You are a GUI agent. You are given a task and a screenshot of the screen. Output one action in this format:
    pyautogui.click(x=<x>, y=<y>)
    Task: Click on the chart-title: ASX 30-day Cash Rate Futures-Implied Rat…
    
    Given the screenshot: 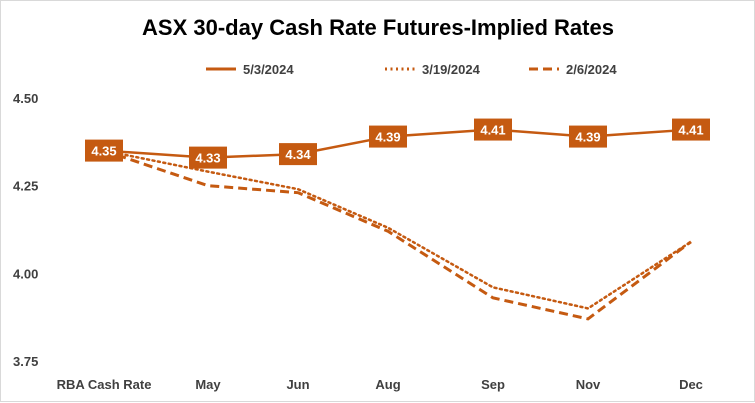 What is the action you would take?
    pyautogui.click(x=378, y=27)
    